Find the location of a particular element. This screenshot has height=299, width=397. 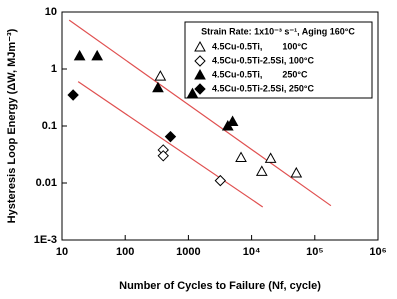

x-tick-label: 1000 is located at coordinates (188, 252).